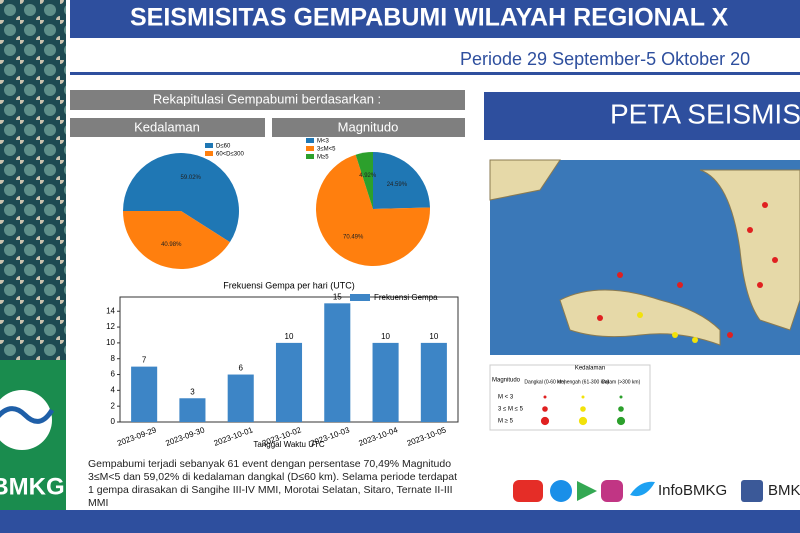  What do you see at coordinates (323, 142) in the screenshot?
I see `legend-label: M<3` at bounding box center [323, 142].